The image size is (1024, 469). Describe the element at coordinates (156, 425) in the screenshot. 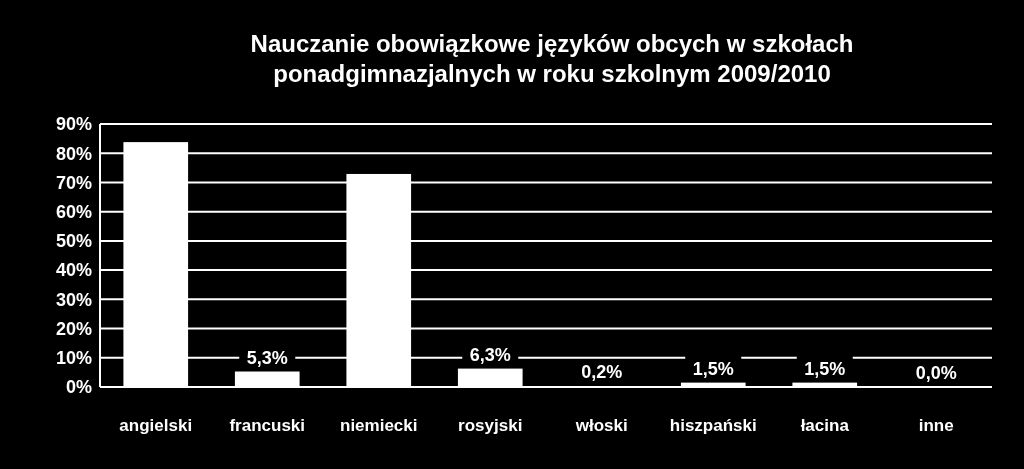

I see `x-tick-label: angielski` at that location.